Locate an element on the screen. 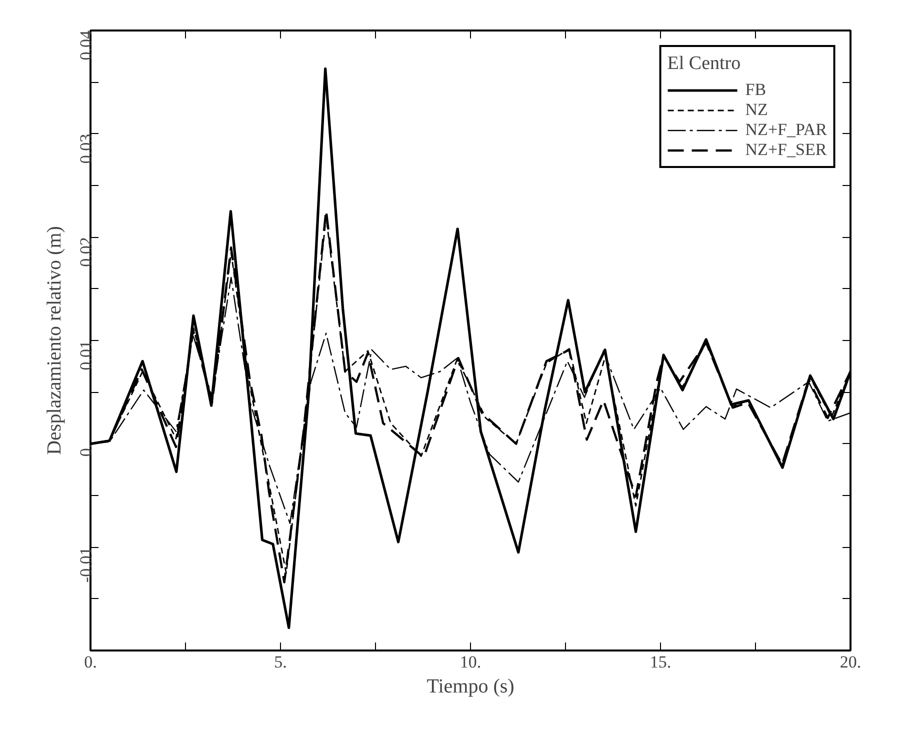 This screenshot has width=901, height=731. x-tick-label: 10. is located at coordinates (471, 662).